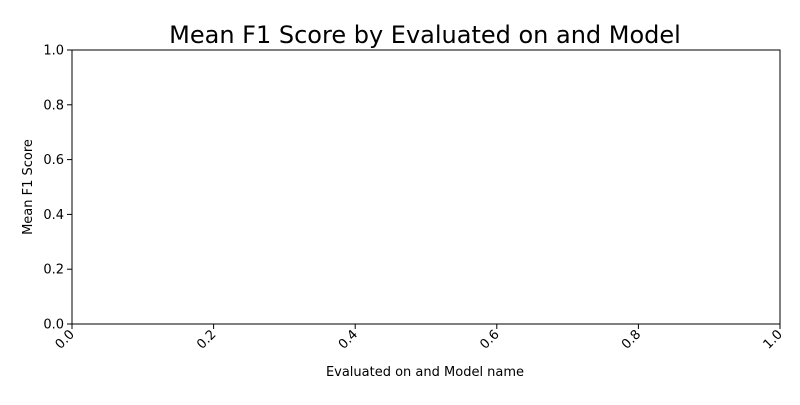 This screenshot has width=800, height=405. Describe the element at coordinates (53, 105) in the screenshot. I see `y-tick-label: 0.8` at that location.